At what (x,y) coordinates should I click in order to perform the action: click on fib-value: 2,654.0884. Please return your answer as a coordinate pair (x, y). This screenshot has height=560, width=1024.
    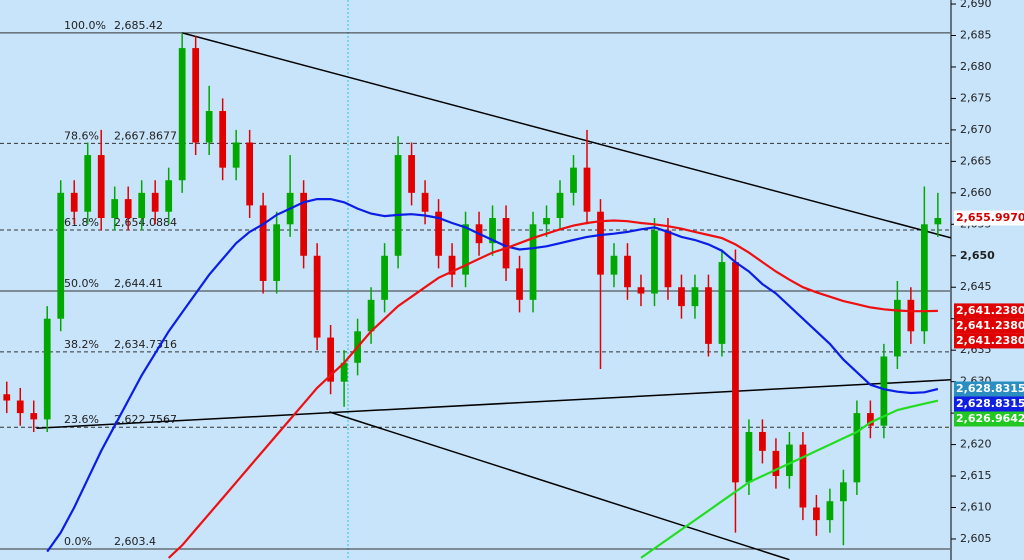
    Looking at the image, I should click on (145, 222).